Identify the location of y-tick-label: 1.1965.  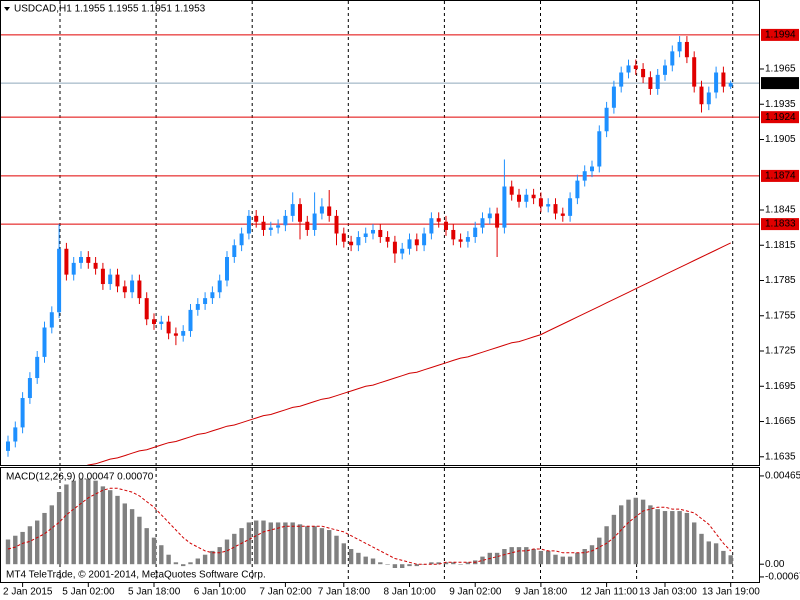
(780, 69).